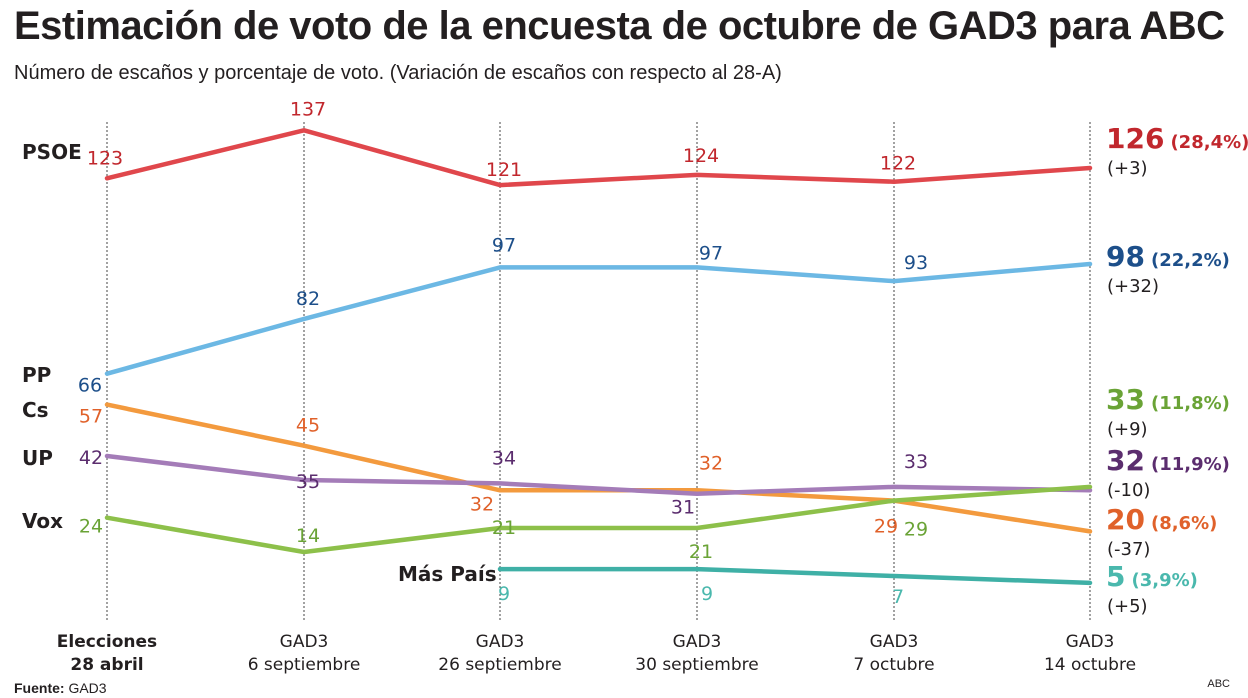 The width and height of the screenshot is (1248, 698). What do you see at coordinates (697, 642) in the screenshot?
I see `x-label-line1-3: GAD3` at bounding box center [697, 642].